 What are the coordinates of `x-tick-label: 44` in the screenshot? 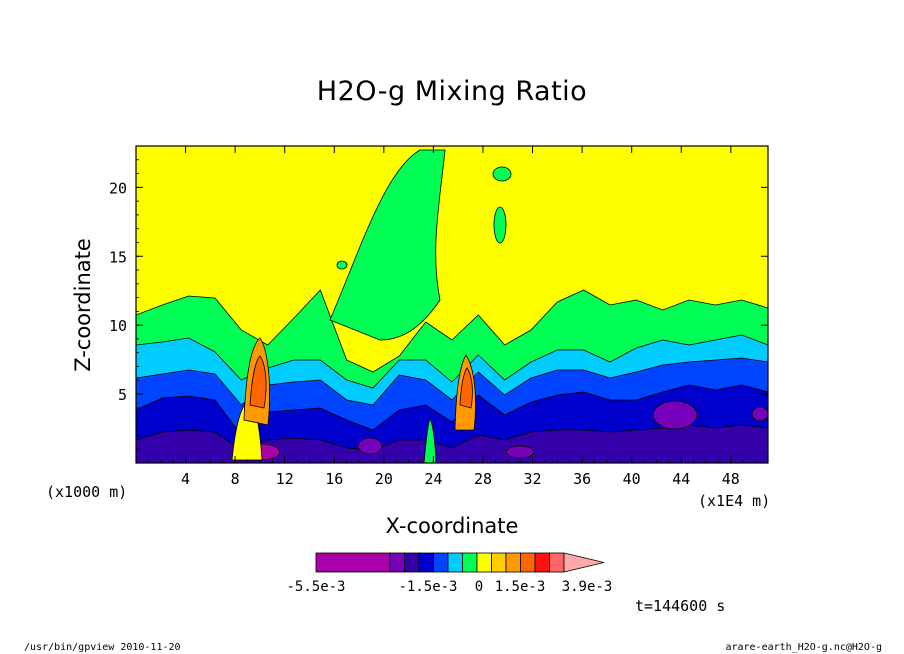 It's located at (681, 479).